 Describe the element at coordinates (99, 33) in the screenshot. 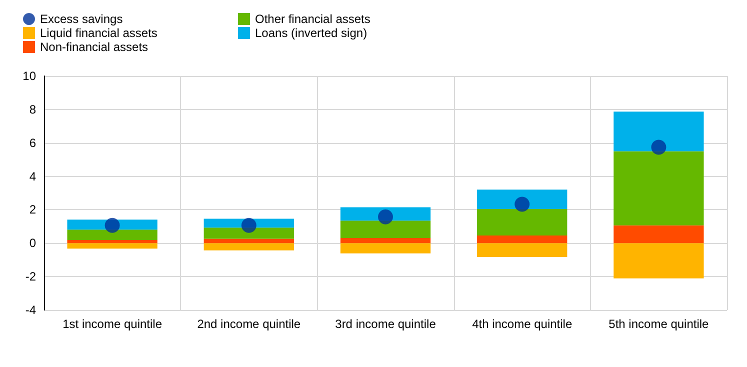

I see `legend-label: Liquid financial assets` at that location.